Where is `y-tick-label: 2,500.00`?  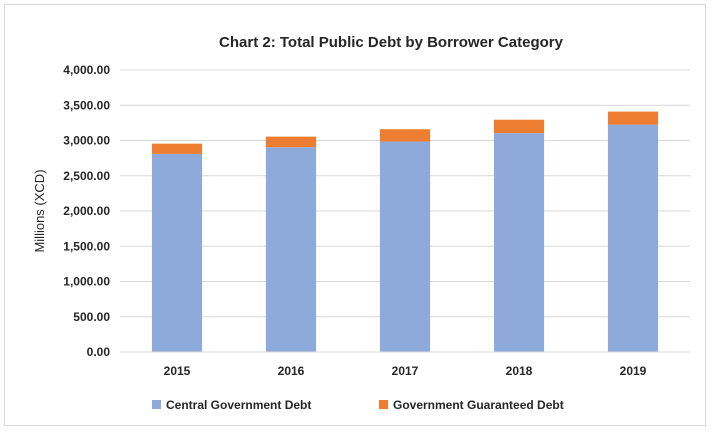 y-tick-label: 2,500.00 is located at coordinates (86, 176).